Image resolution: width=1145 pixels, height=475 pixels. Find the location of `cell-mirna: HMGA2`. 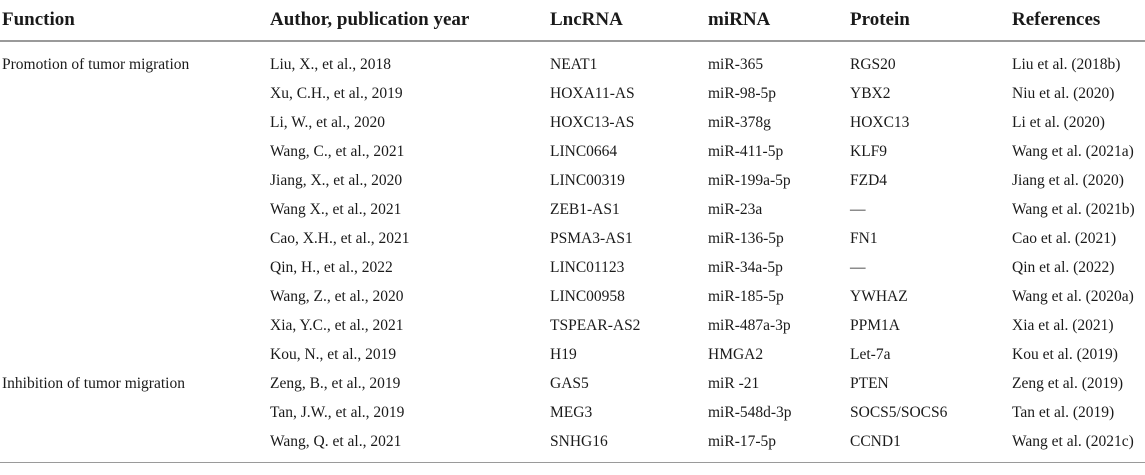

cell-mirna: HMGA2 is located at coordinates (736, 354).